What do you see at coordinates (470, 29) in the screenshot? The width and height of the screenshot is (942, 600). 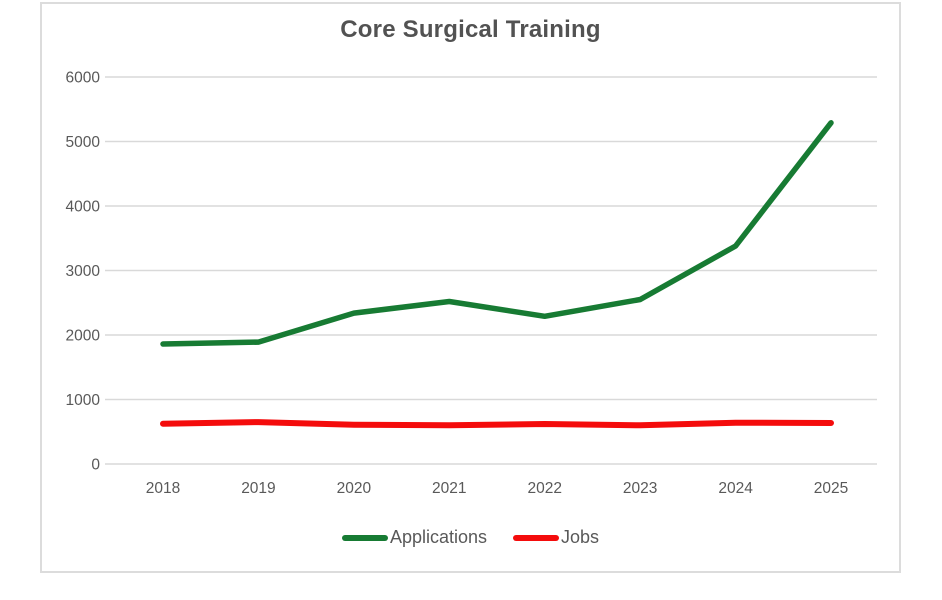 I see `chart-title: Core Surgical Training` at bounding box center [470, 29].